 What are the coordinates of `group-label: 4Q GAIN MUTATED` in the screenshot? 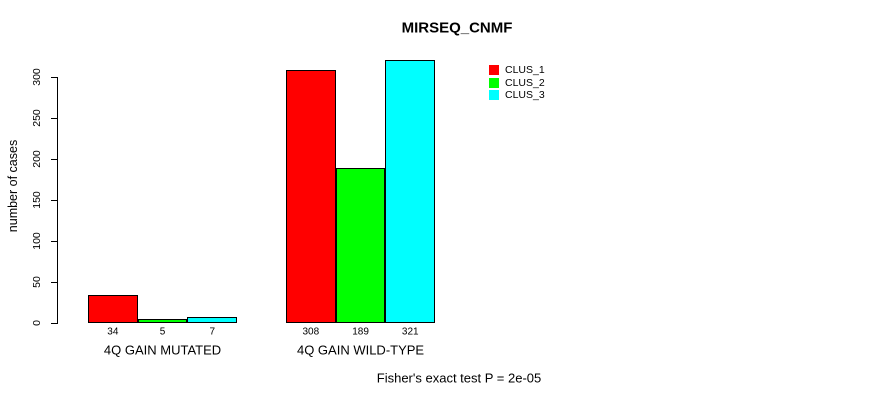 It's located at (162, 350).